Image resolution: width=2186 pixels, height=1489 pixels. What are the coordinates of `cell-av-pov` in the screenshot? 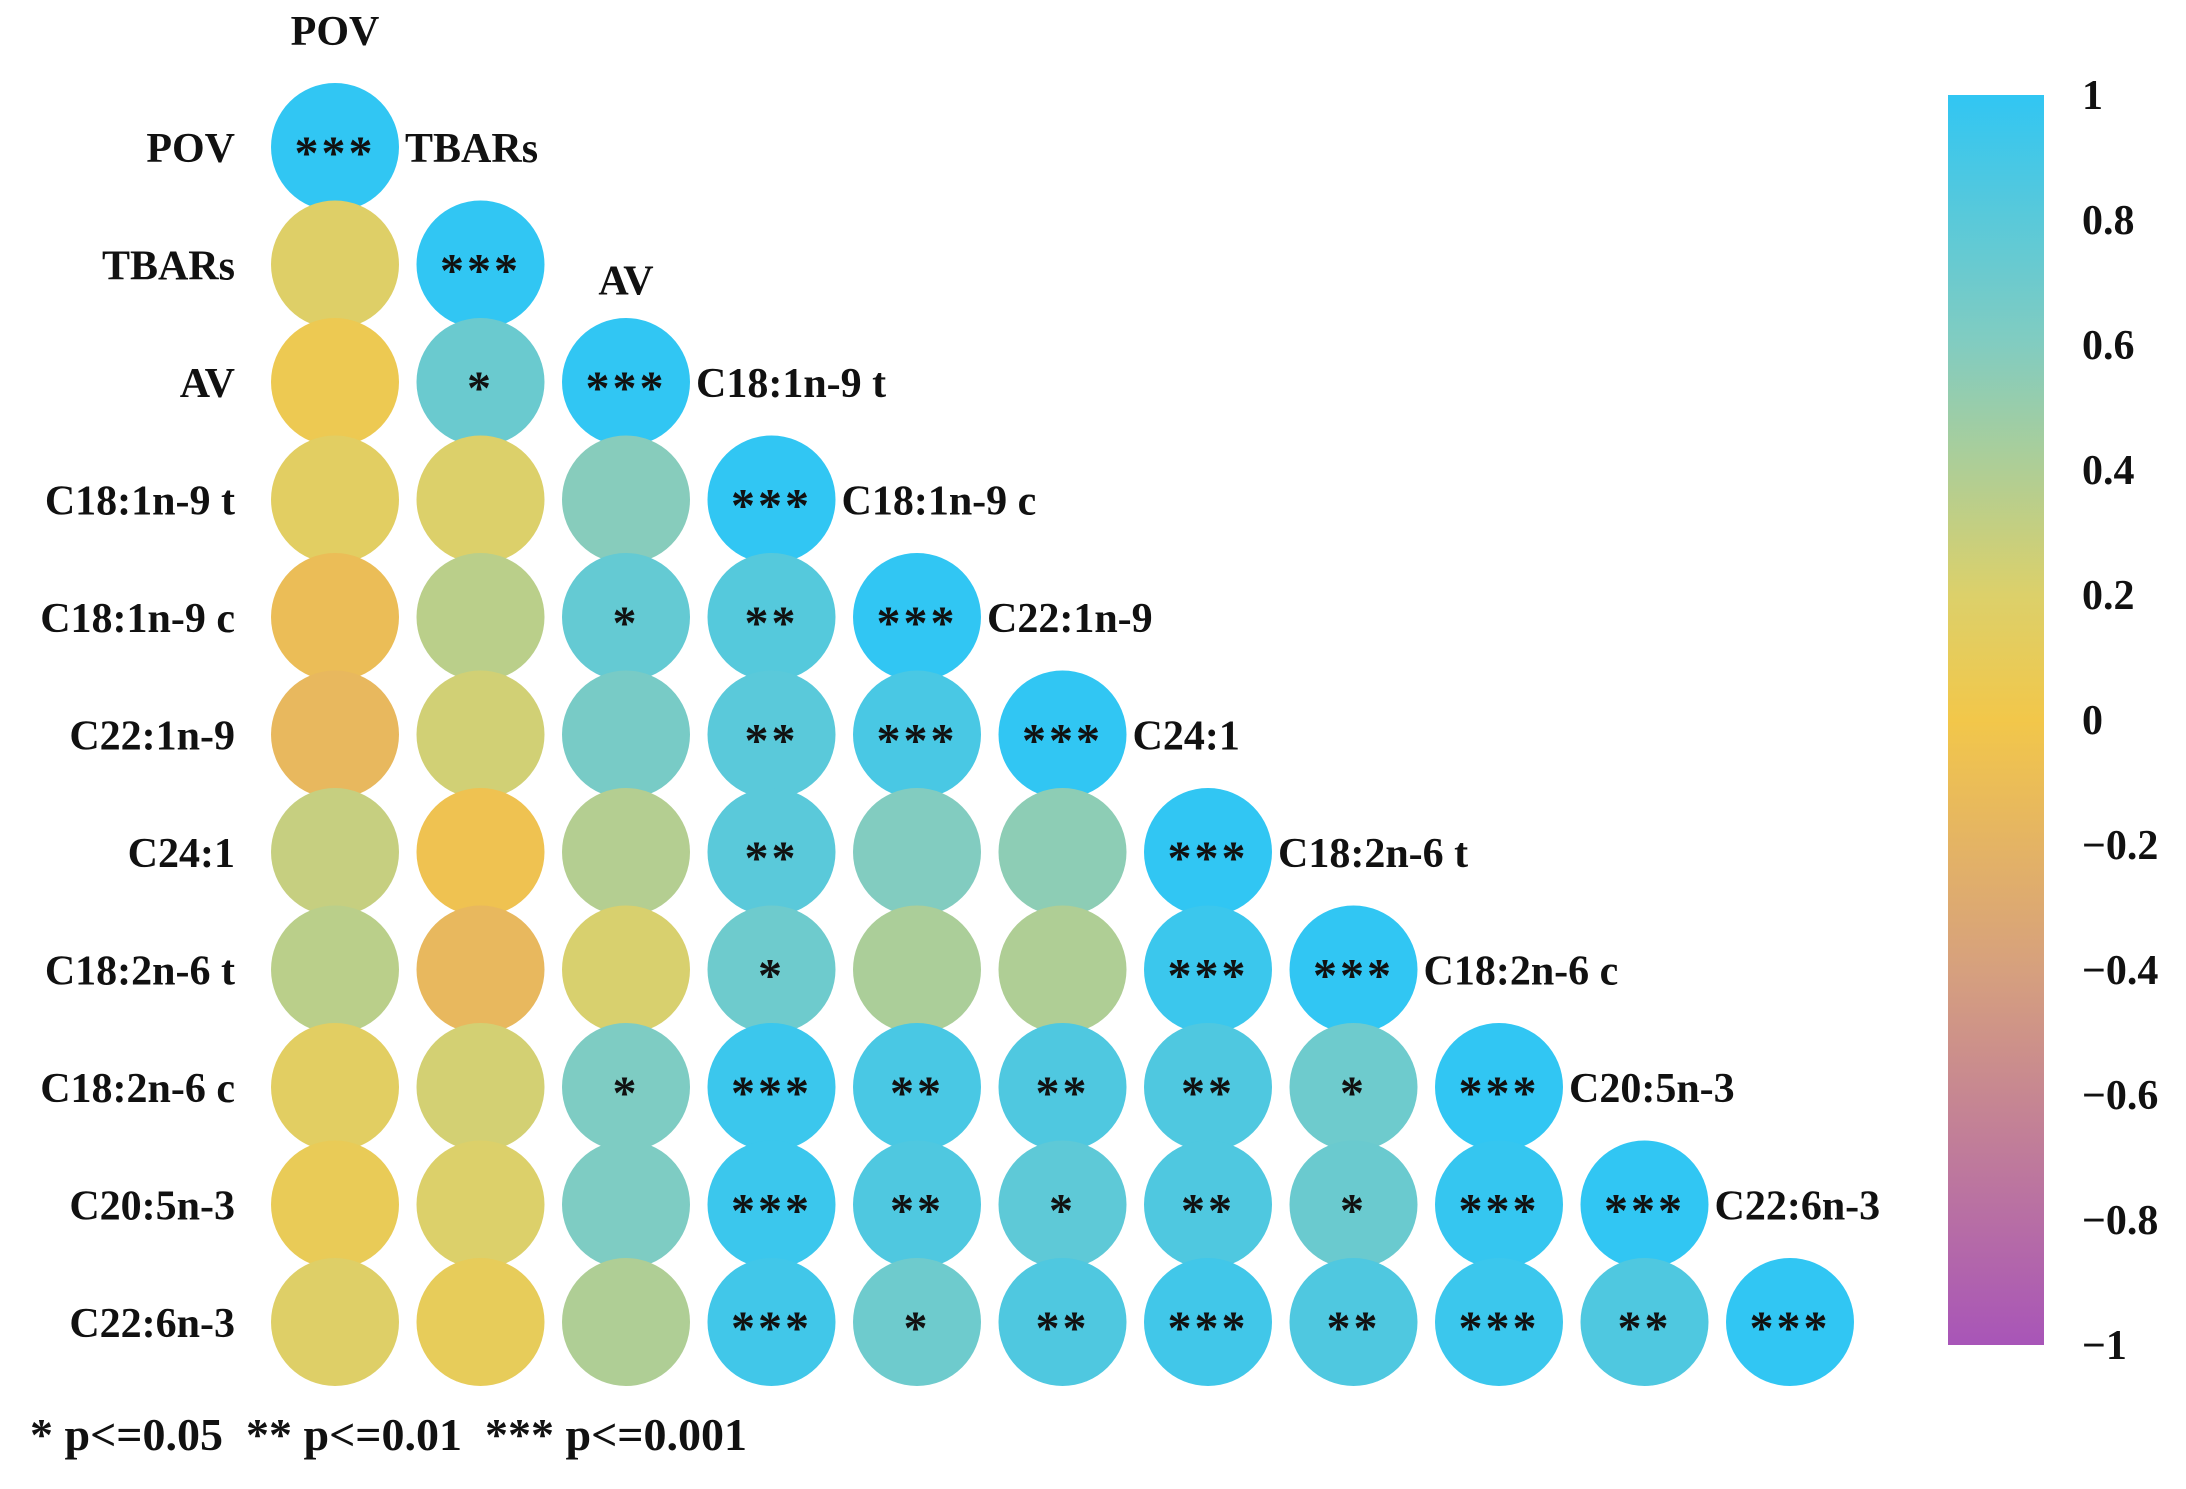 It's located at (335, 382).